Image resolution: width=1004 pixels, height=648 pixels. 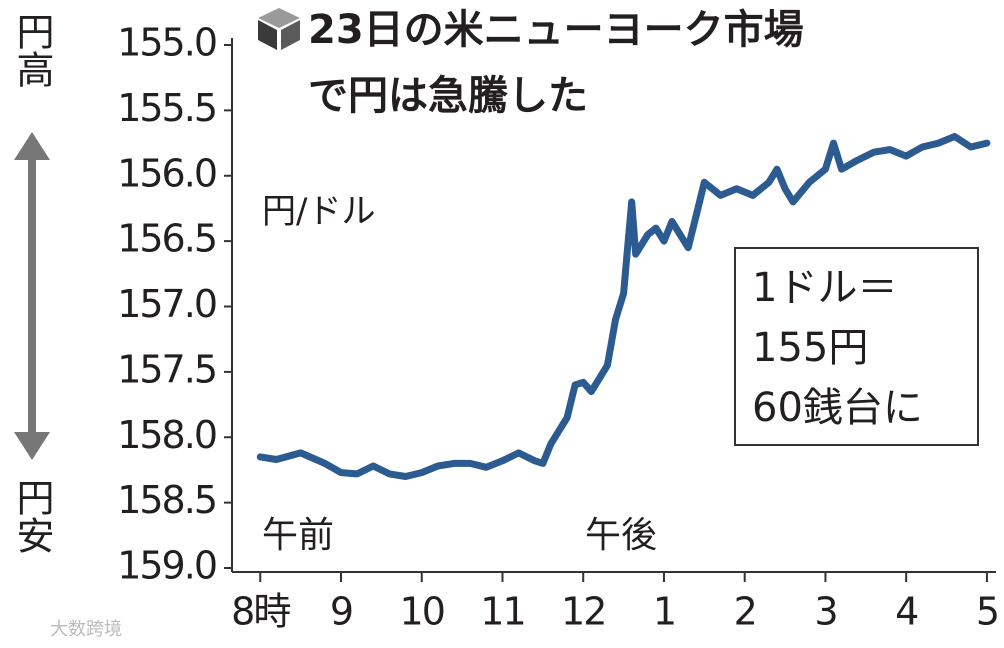 I want to click on annotation: 午後, so click(x=621, y=535).